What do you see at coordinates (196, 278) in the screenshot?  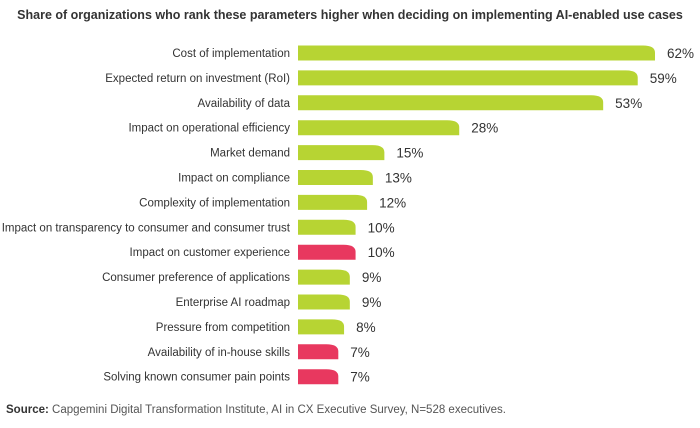 I see `category-label: Consumer preference of applications` at bounding box center [196, 278].